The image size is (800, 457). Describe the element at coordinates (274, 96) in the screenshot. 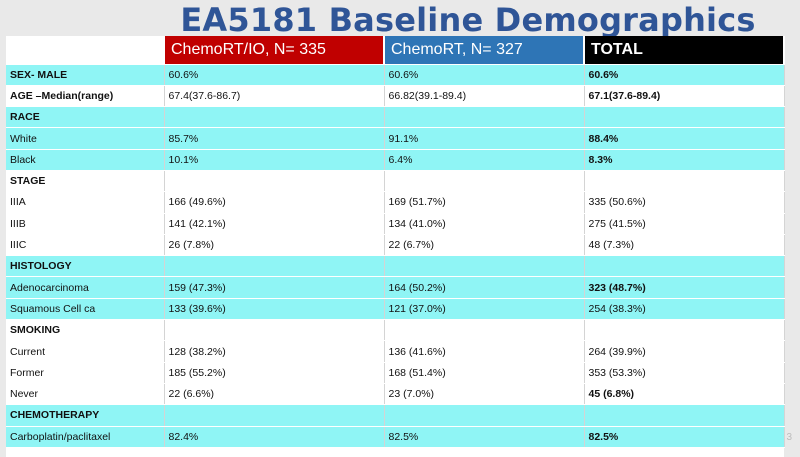

I see `cell-io: 67.4(37.6-86.7)` at that location.